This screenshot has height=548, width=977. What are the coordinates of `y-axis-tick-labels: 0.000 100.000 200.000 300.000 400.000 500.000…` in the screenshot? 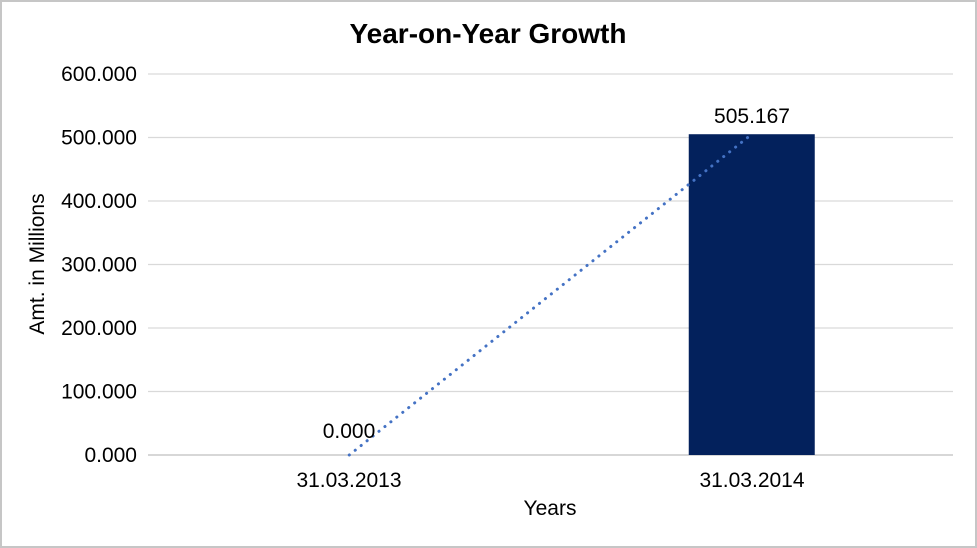 It's located at (99, 265).